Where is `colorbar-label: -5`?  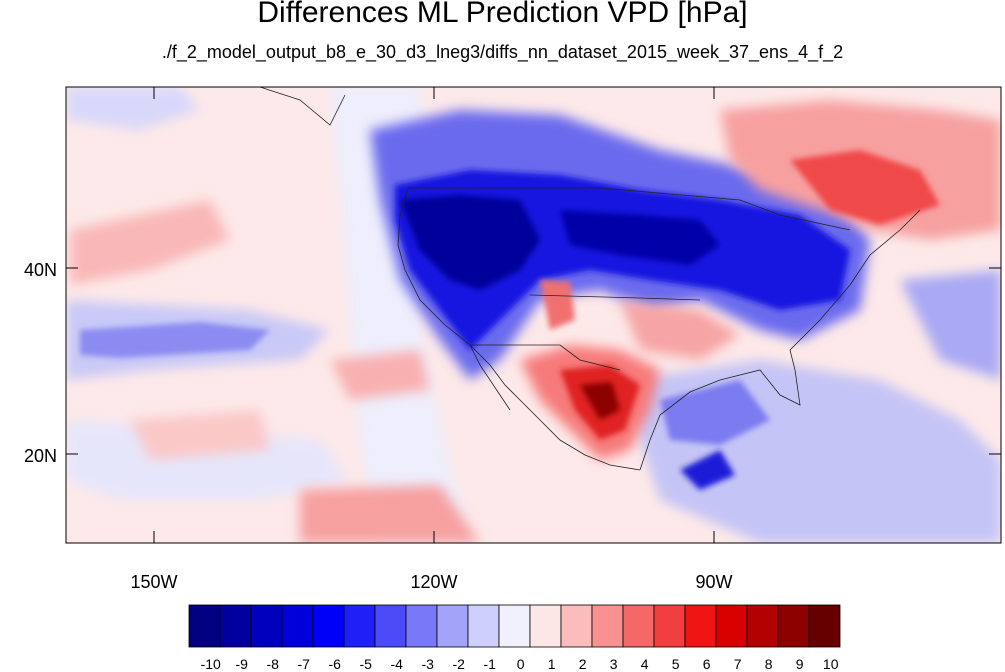 colorbar-label: -5 is located at coordinates (365, 664).